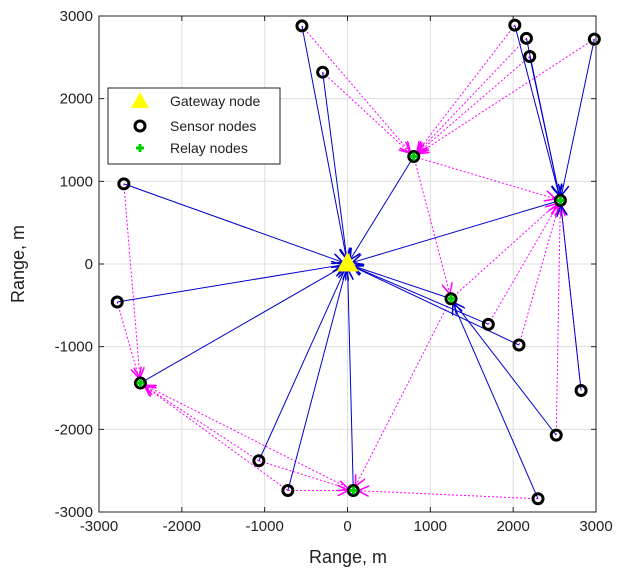  Describe the element at coordinates (74, 429) in the screenshot. I see `y-tick-label: -2000` at that location.